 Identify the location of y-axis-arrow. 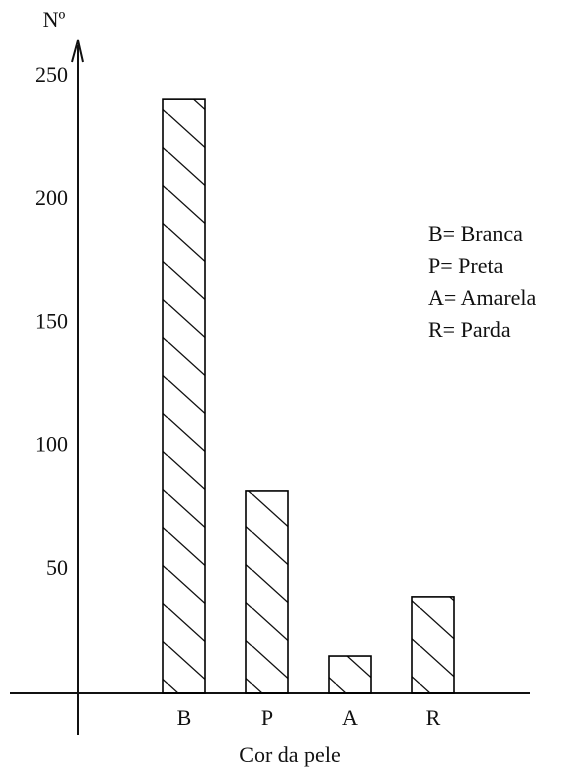
(77, 51).